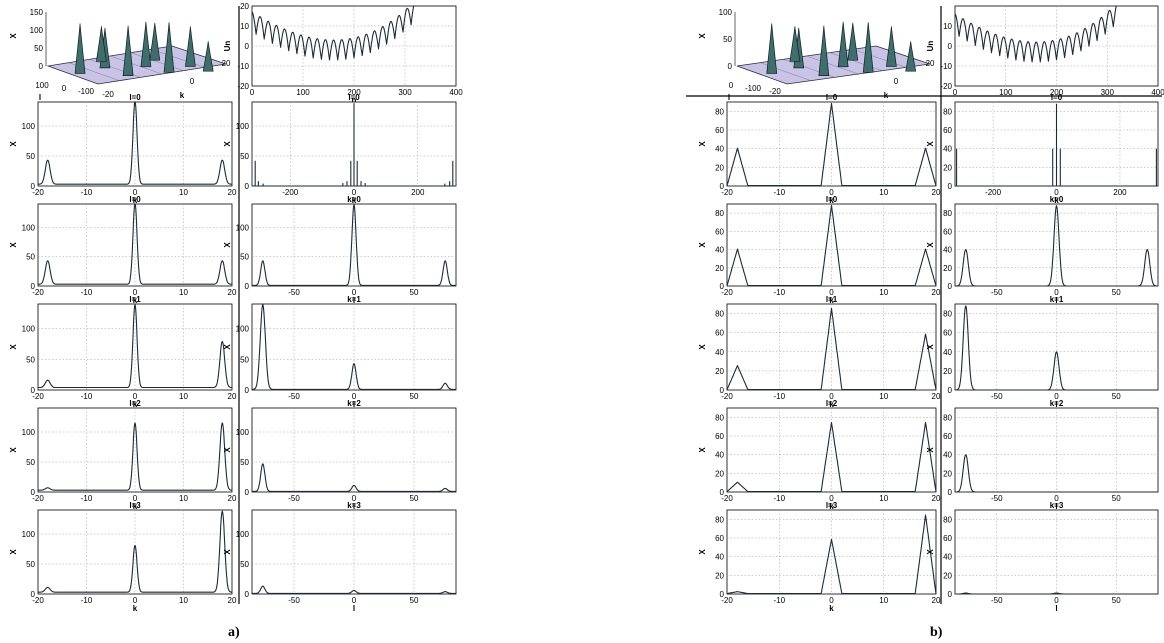 The height and width of the screenshot is (643, 1164). Describe the element at coordinates (456, 92) in the screenshot. I see `x-tick-label: 400` at that location.